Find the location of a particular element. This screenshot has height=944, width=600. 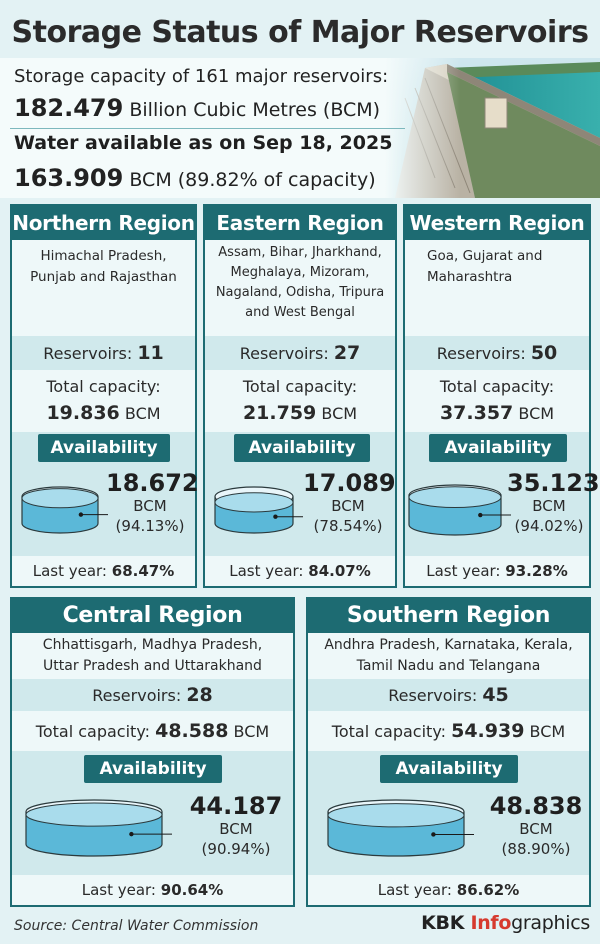

available-value: 17.089 is located at coordinates (349, 483).